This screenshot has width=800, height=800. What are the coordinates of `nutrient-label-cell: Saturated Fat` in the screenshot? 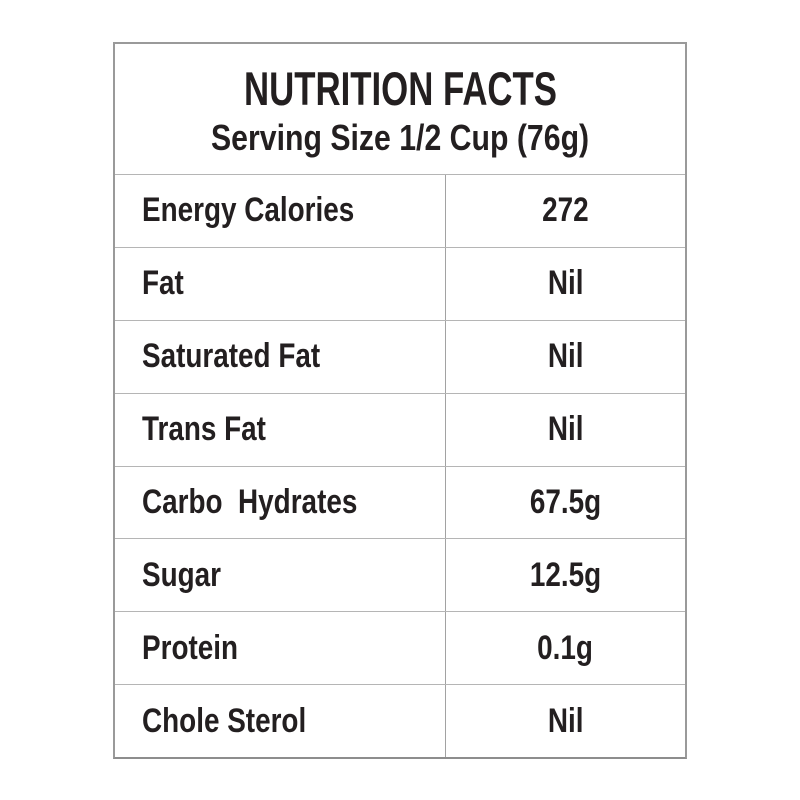 It's located at (280, 356).